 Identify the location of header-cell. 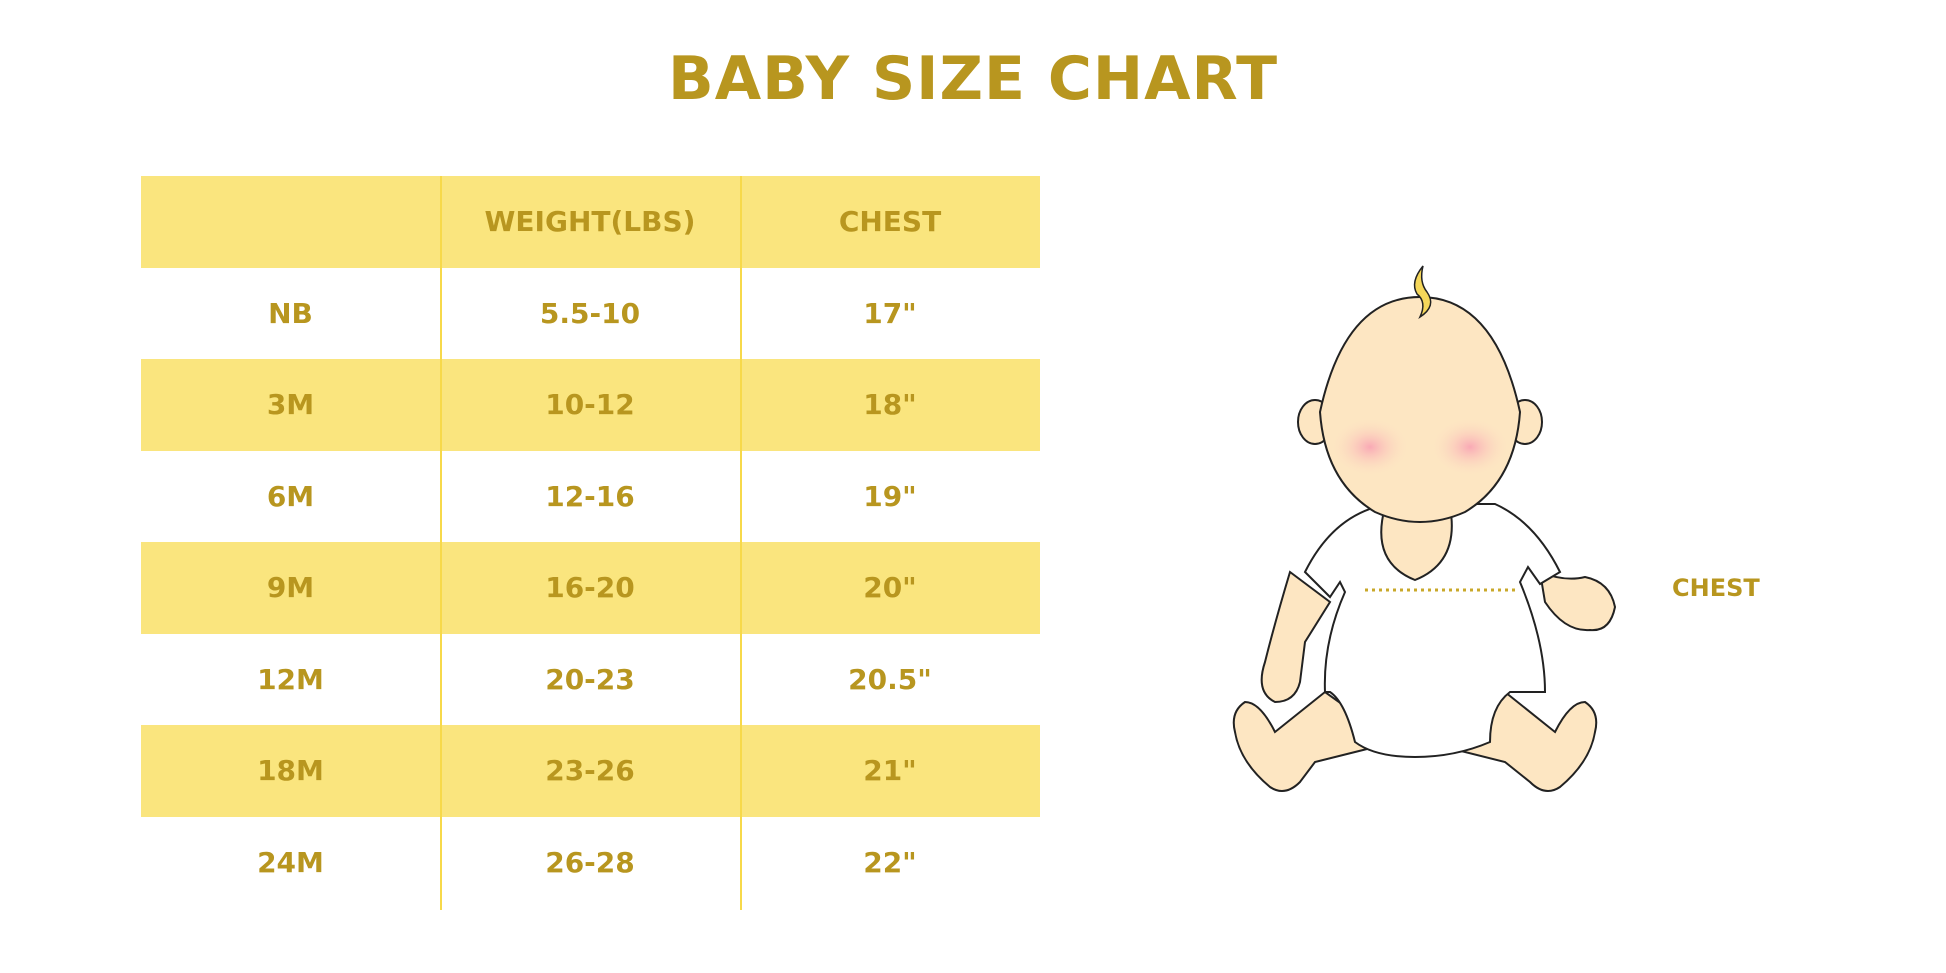
(290, 222).